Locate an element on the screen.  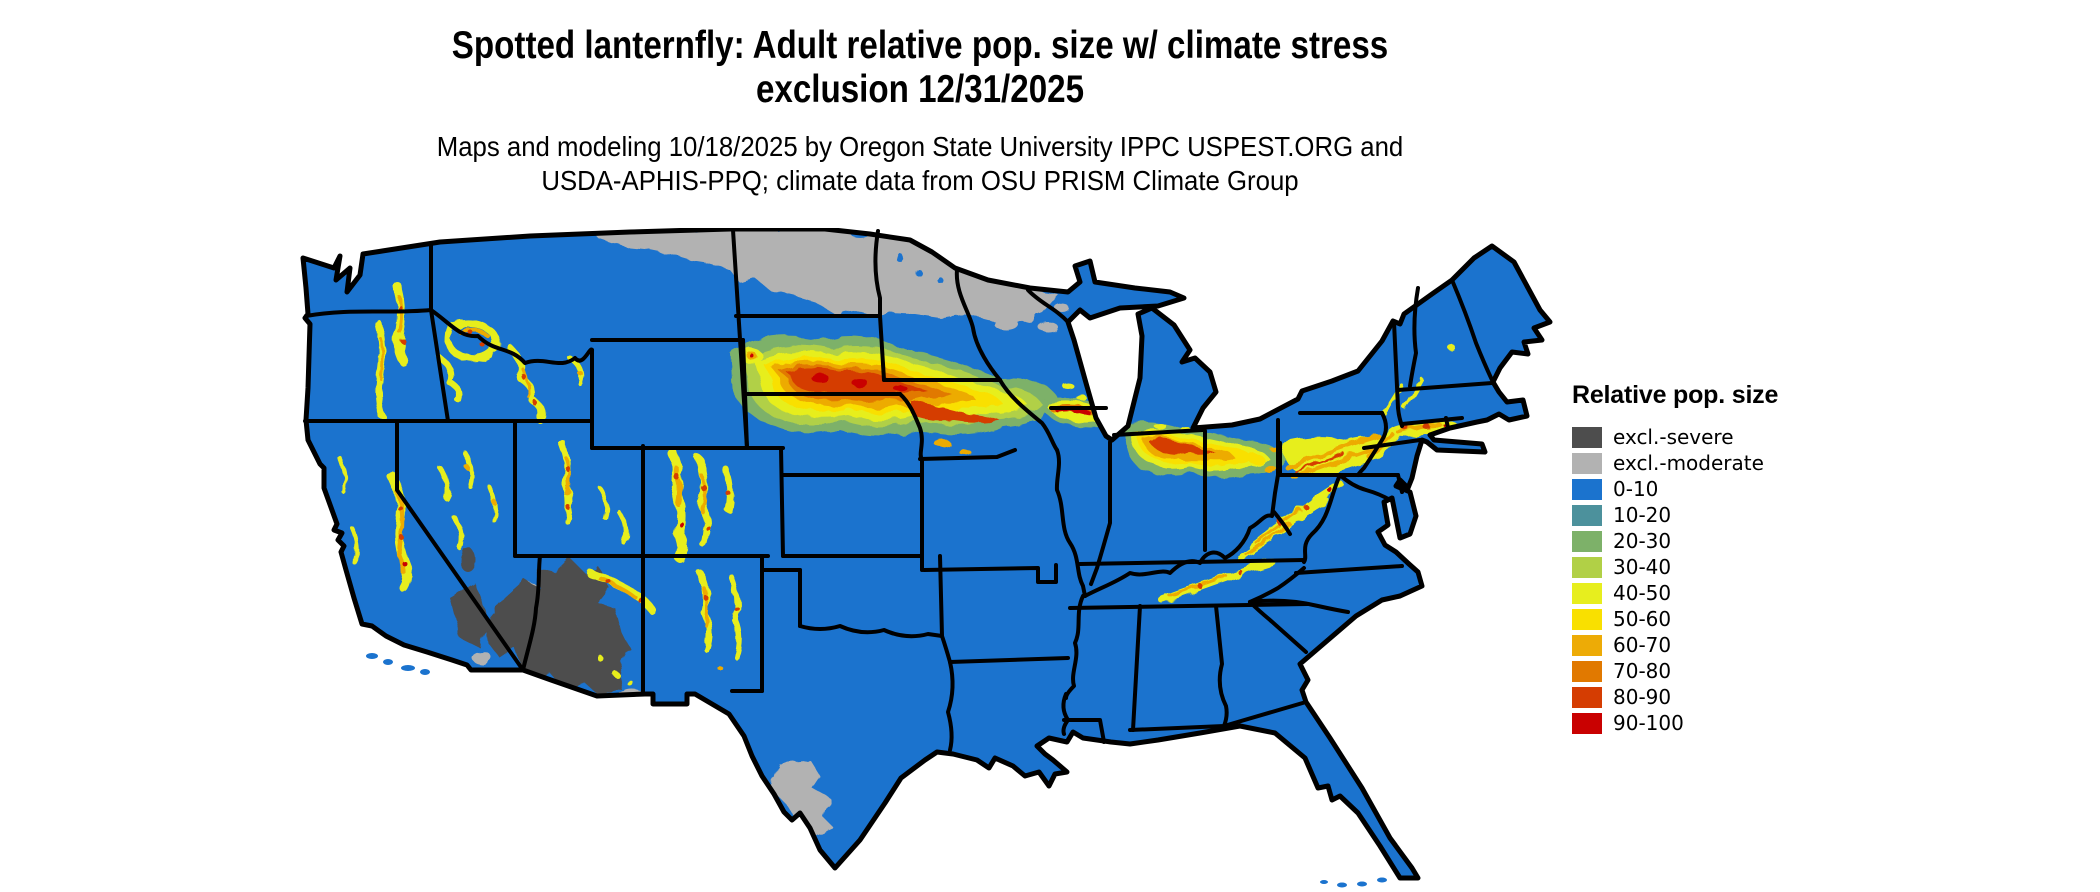
offshore-islands is located at coordinates (876, 770).